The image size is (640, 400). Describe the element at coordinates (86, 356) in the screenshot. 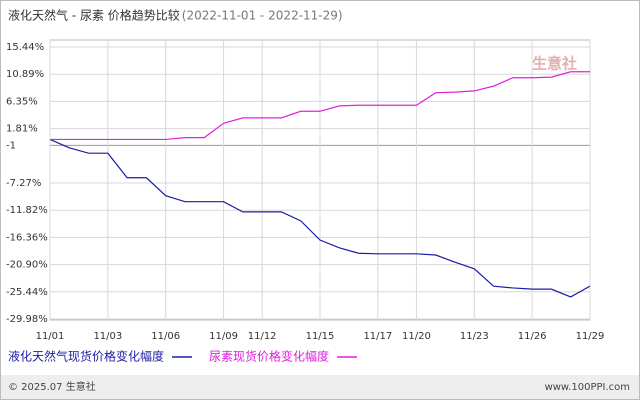

I see `legend-label: 液化天然气现货价格变化幅度` at that location.